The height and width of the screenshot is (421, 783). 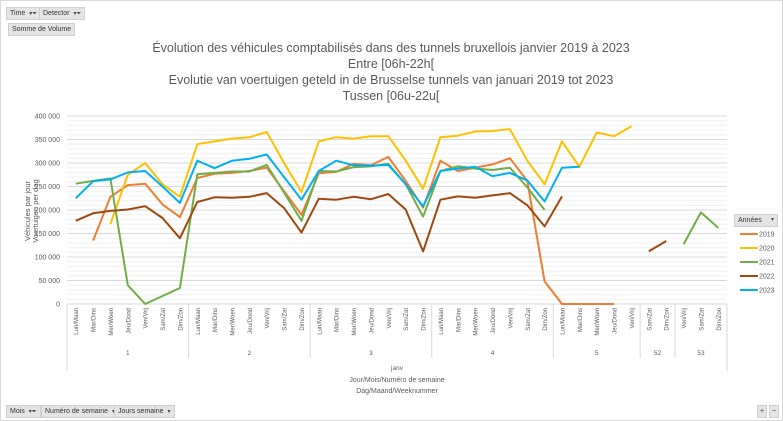 What do you see at coordinates (327, 180) in the screenshot?
I see `series-line-2023` at bounding box center [327, 180].